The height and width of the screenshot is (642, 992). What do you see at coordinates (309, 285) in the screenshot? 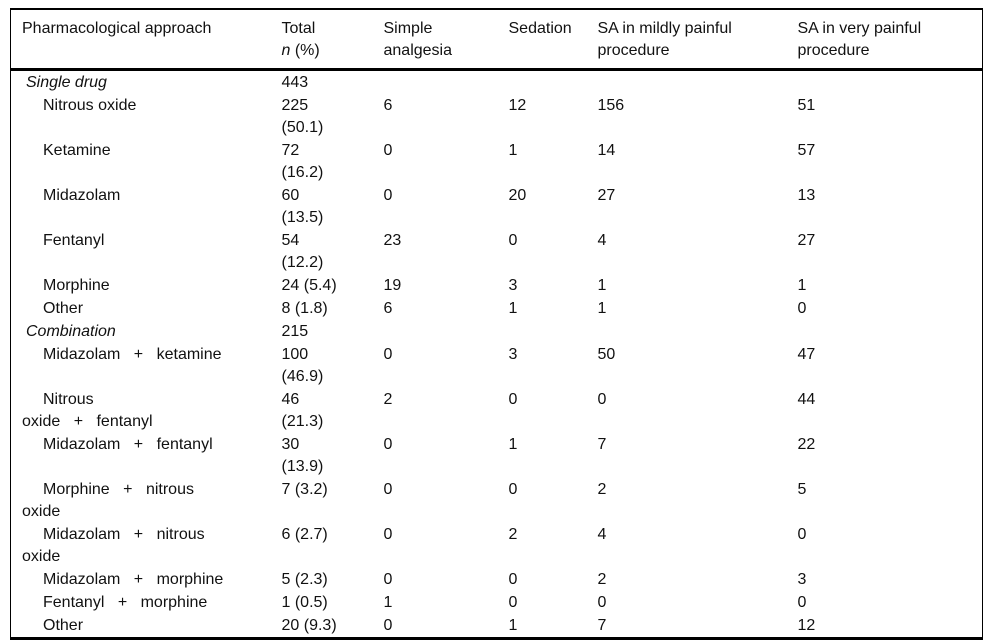
I see `cell-total: 24 (5.4)` at bounding box center [309, 285].